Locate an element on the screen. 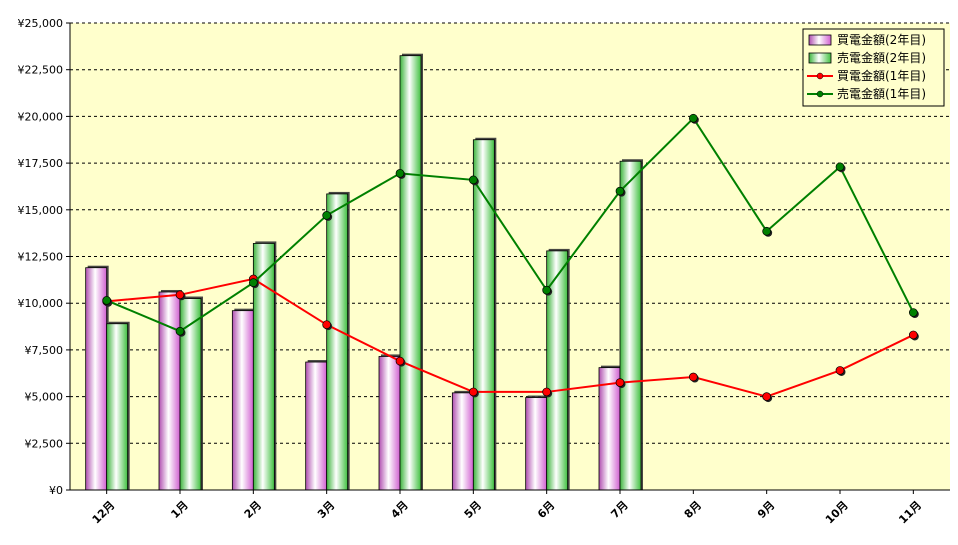  y-tick-label: ¥10,000 is located at coordinates (41, 303).